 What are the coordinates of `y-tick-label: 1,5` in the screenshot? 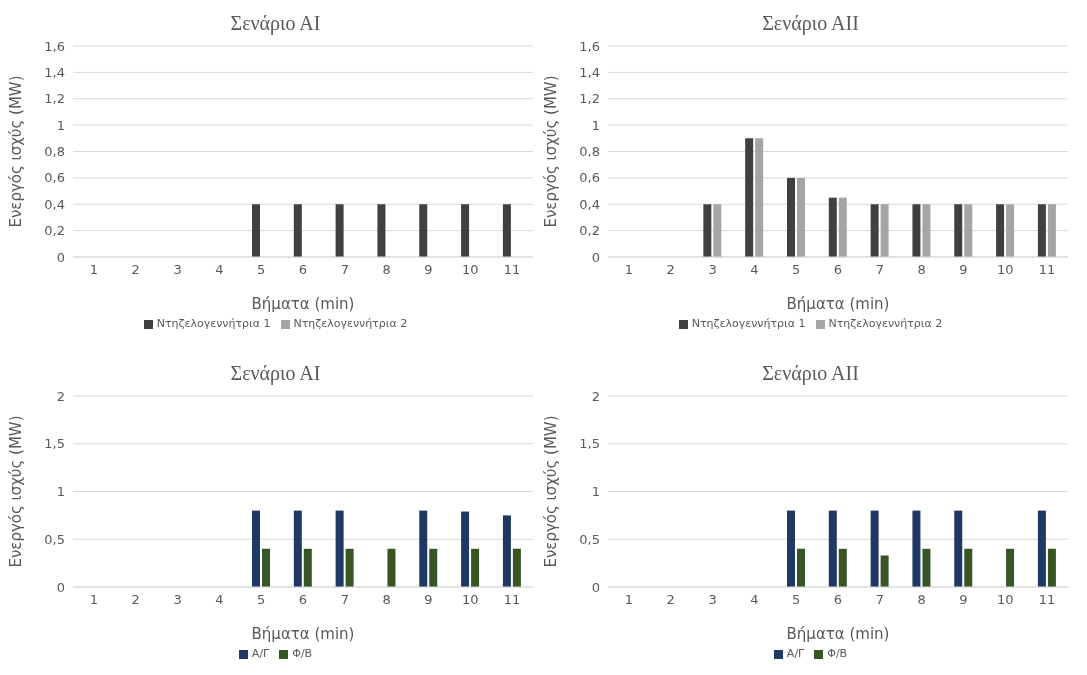 It's located at (54, 444).